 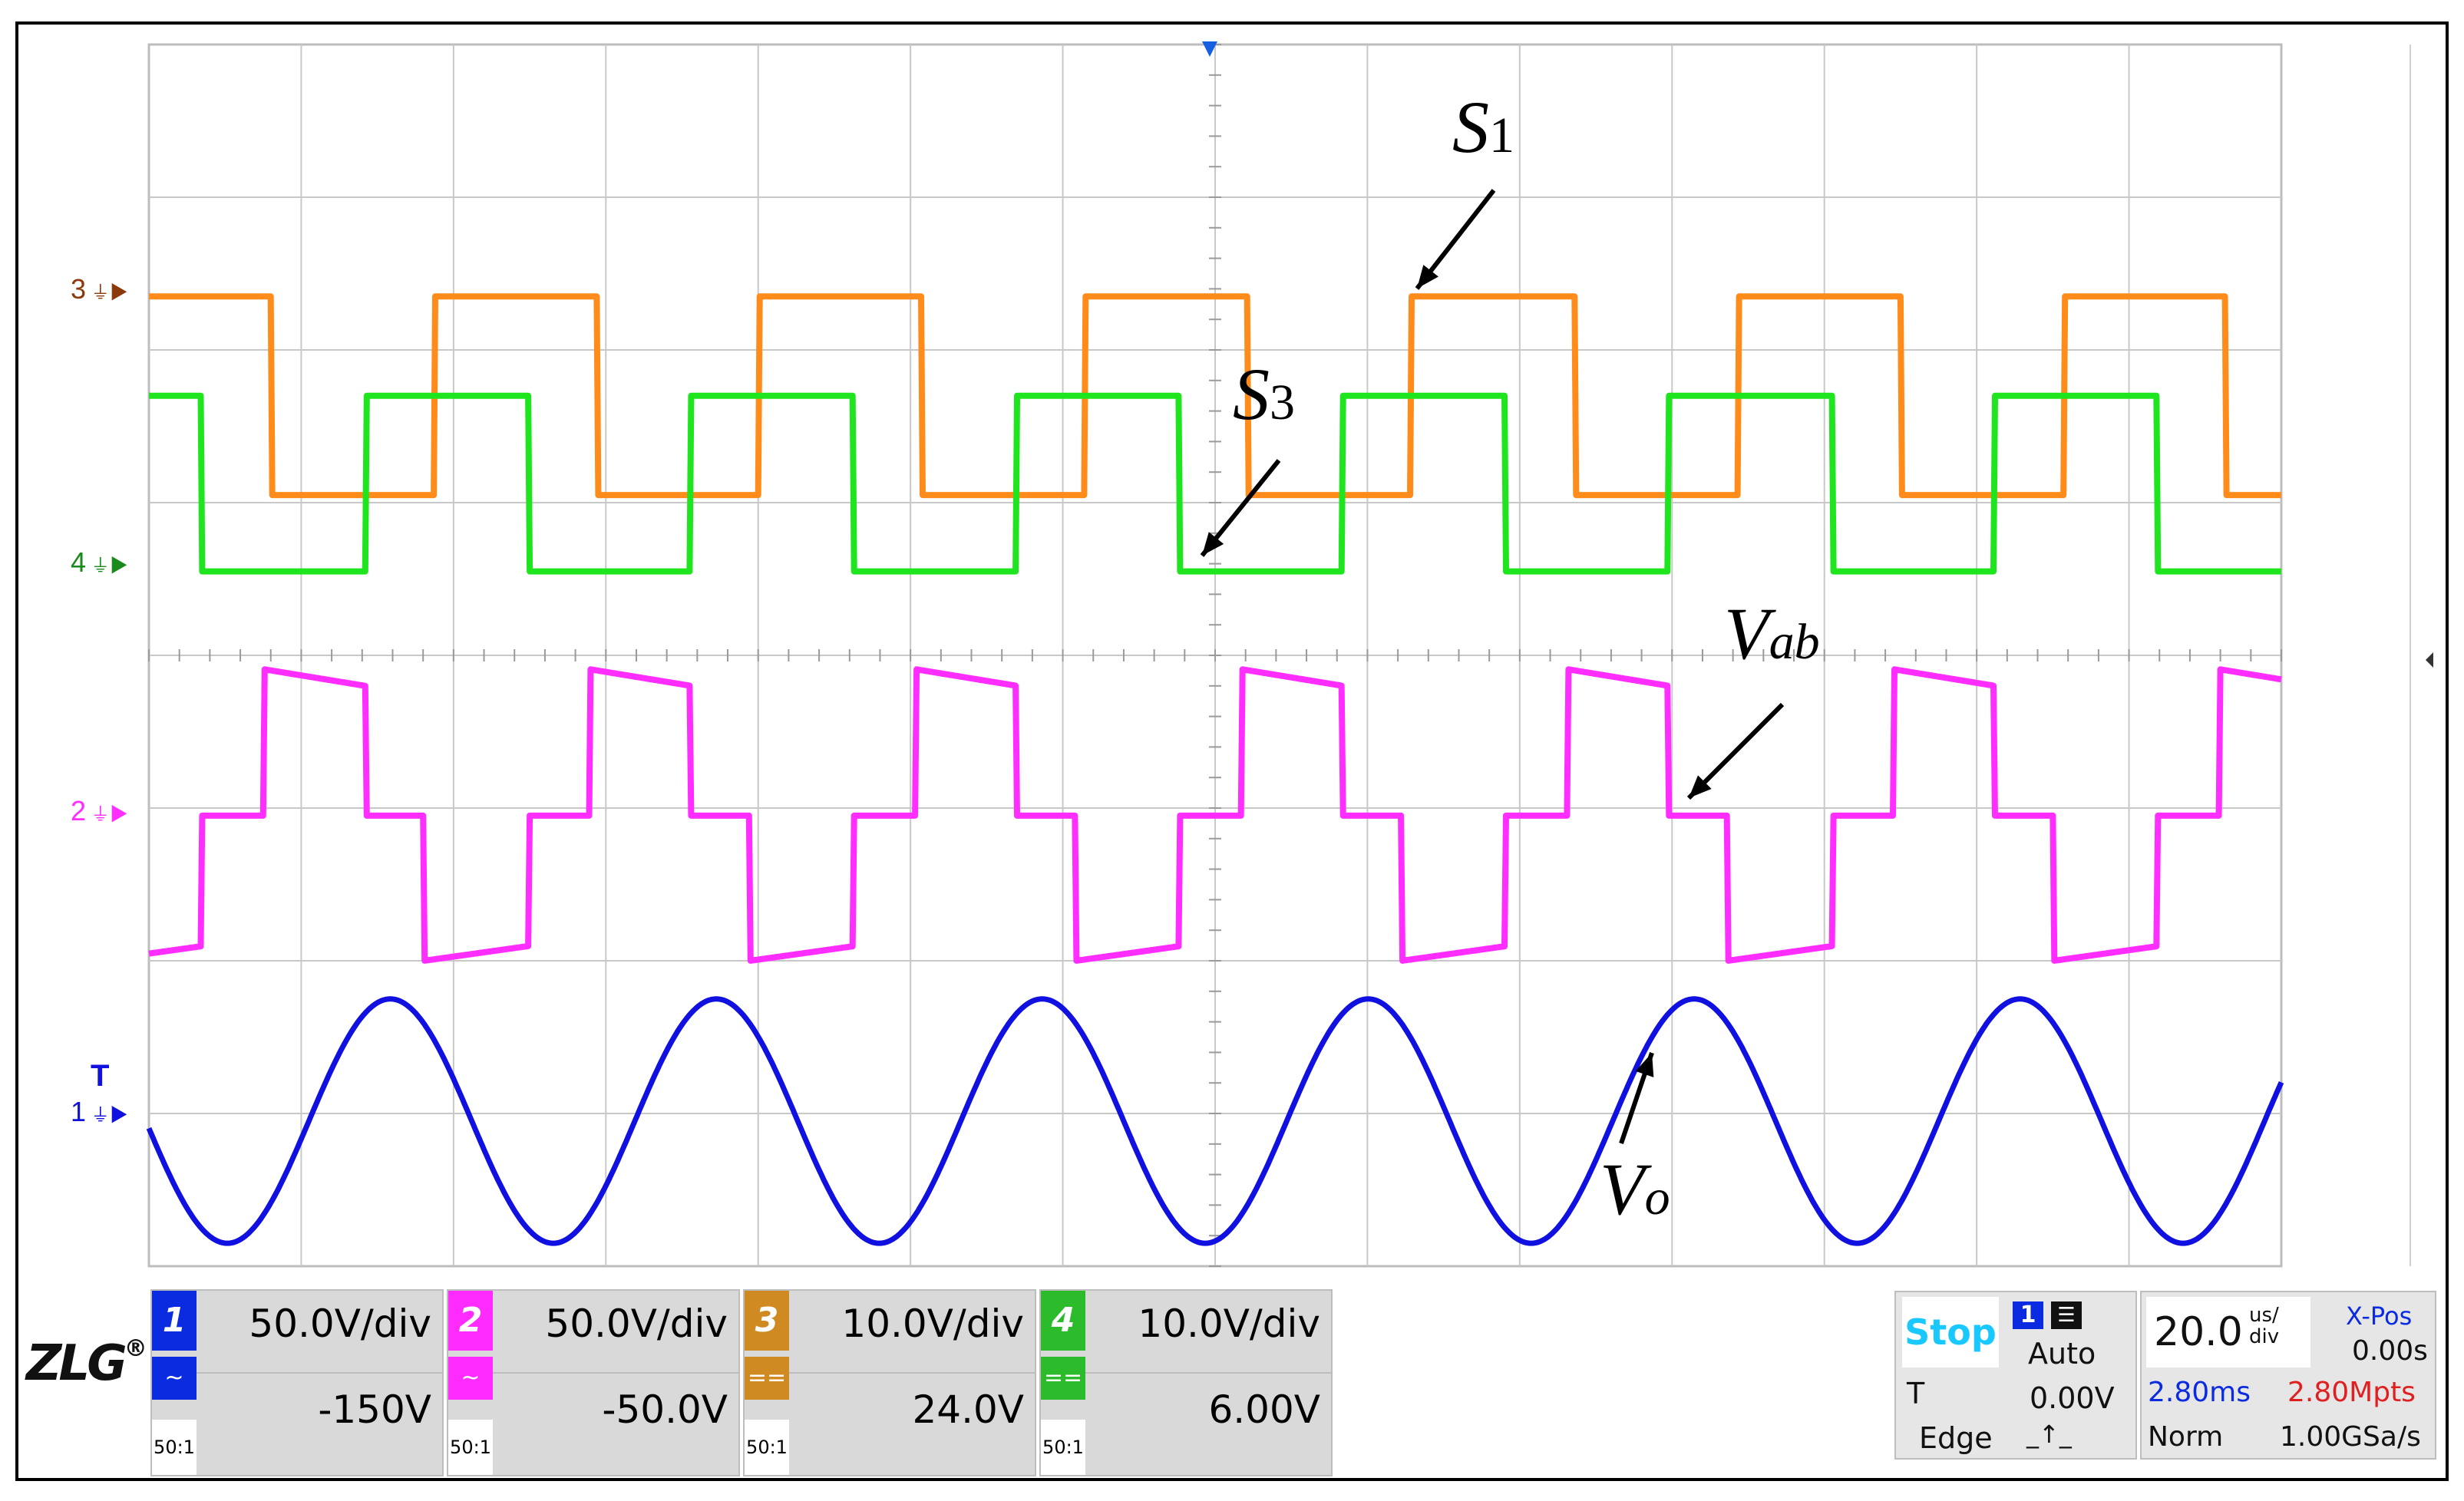 What do you see at coordinates (319, 1373) in the screenshot?
I see `channel-1-separator` at bounding box center [319, 1373].